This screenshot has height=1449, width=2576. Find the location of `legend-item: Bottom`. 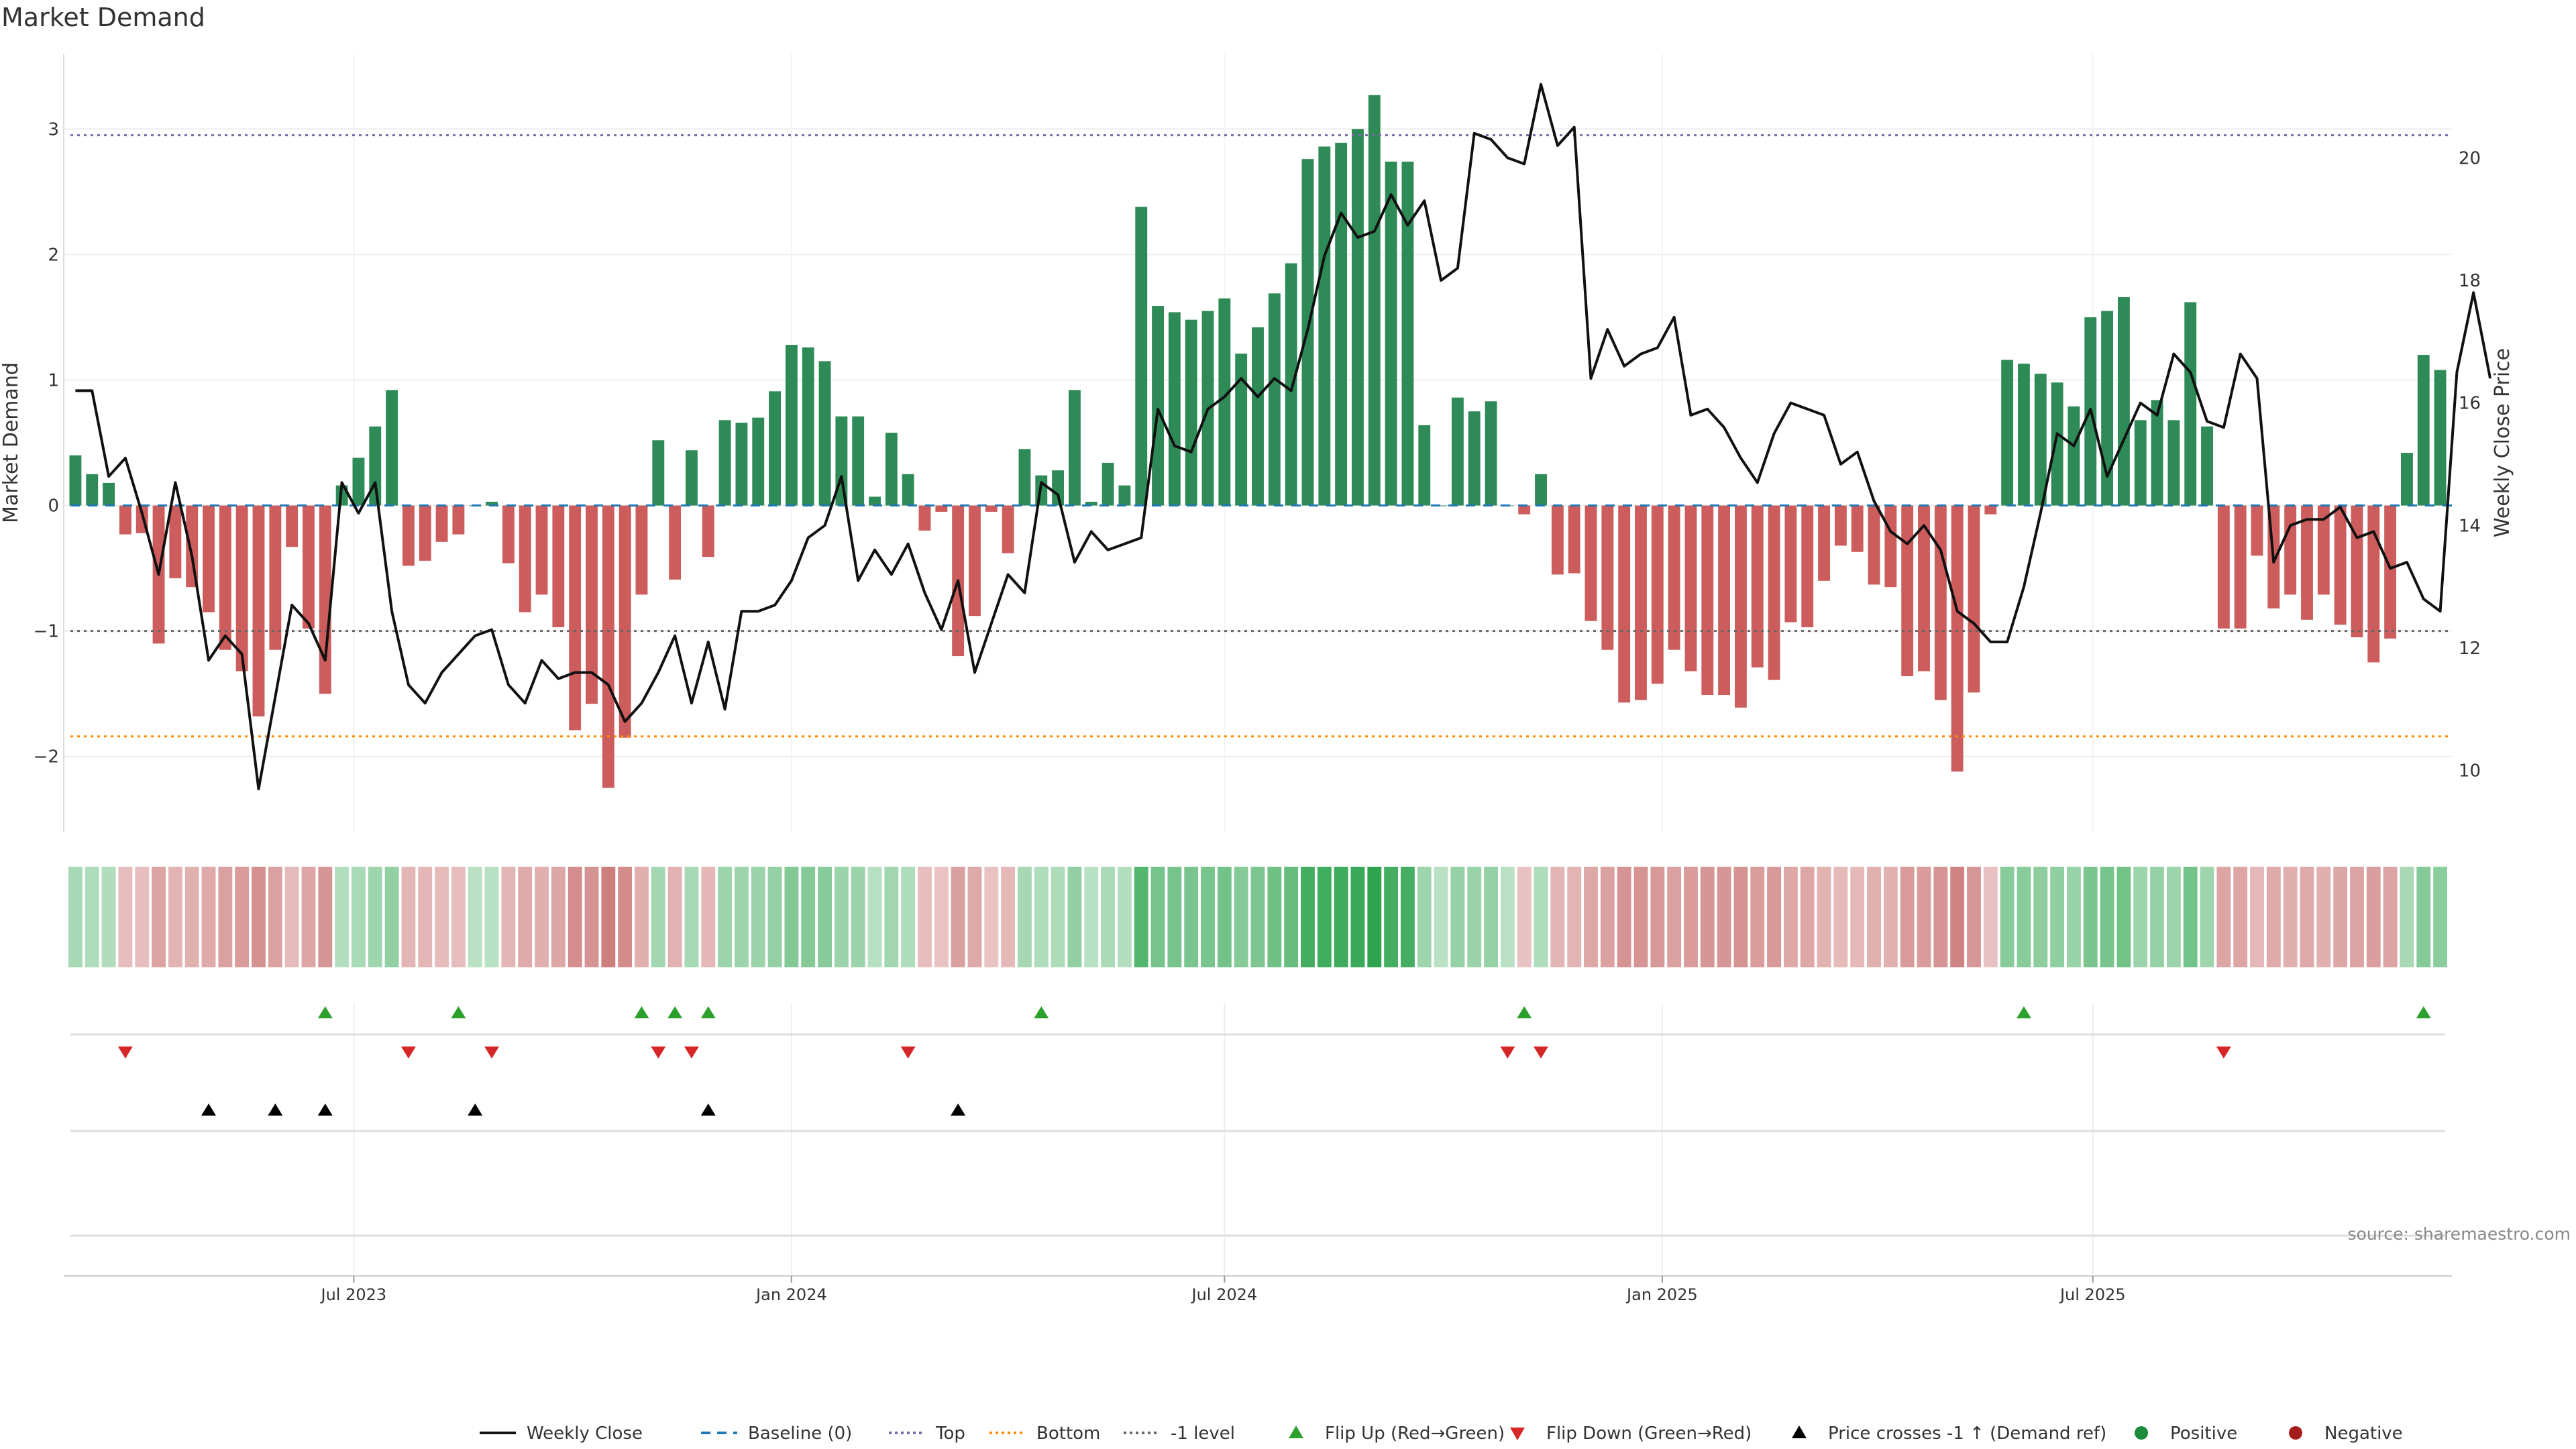

legend-item: Bottom is located at coordinates (1044, 1434).